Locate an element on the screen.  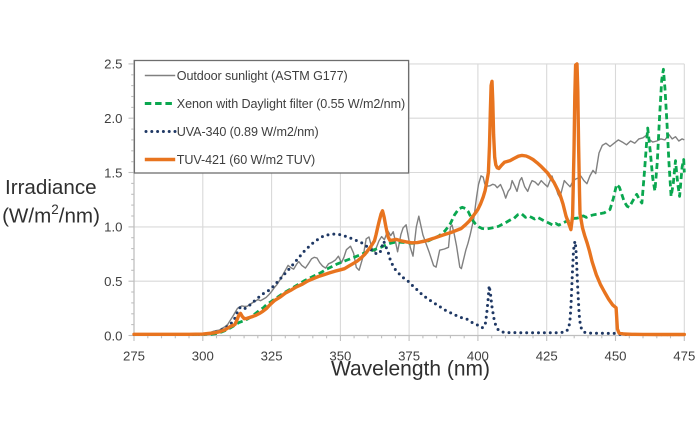
svg-text: 0.5 is located at coordinates (113, 281).